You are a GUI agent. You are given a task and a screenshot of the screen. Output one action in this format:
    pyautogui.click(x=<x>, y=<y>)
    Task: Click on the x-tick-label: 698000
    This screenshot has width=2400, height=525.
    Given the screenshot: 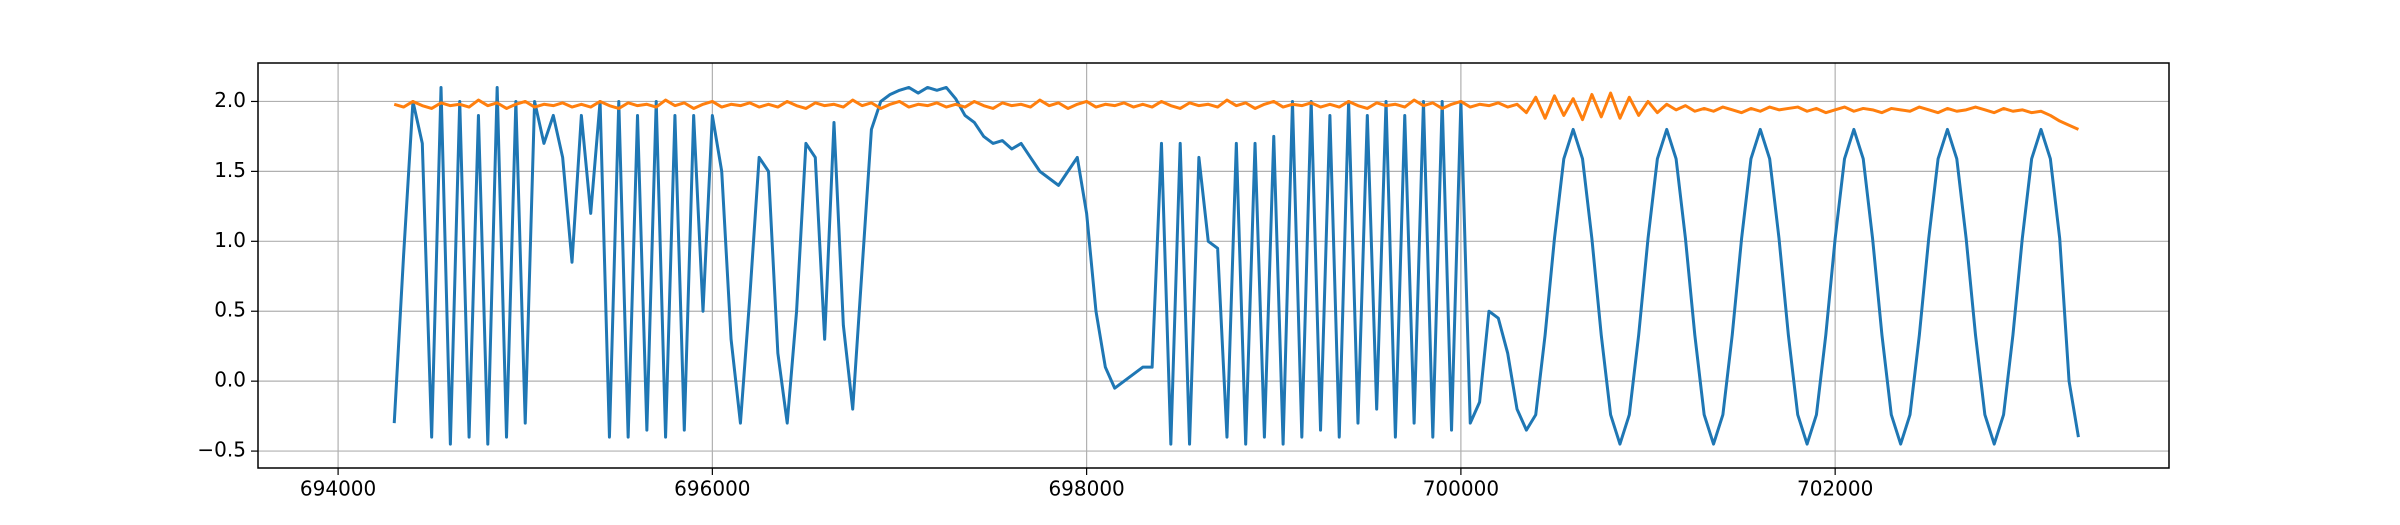 What is the action you would take?
    pyautogui.click(x=1086, y=489)
    